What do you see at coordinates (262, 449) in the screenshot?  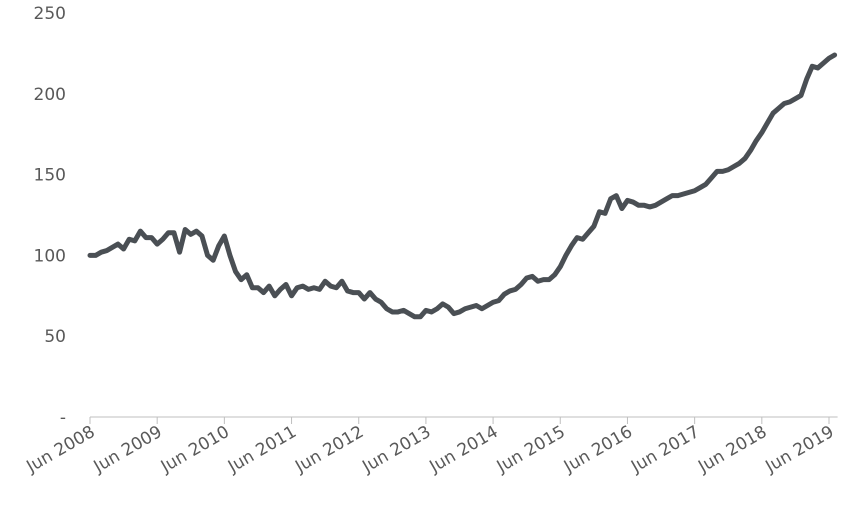 I see `x-tick-label: Jun 2011` at bounding box center [262, 449].